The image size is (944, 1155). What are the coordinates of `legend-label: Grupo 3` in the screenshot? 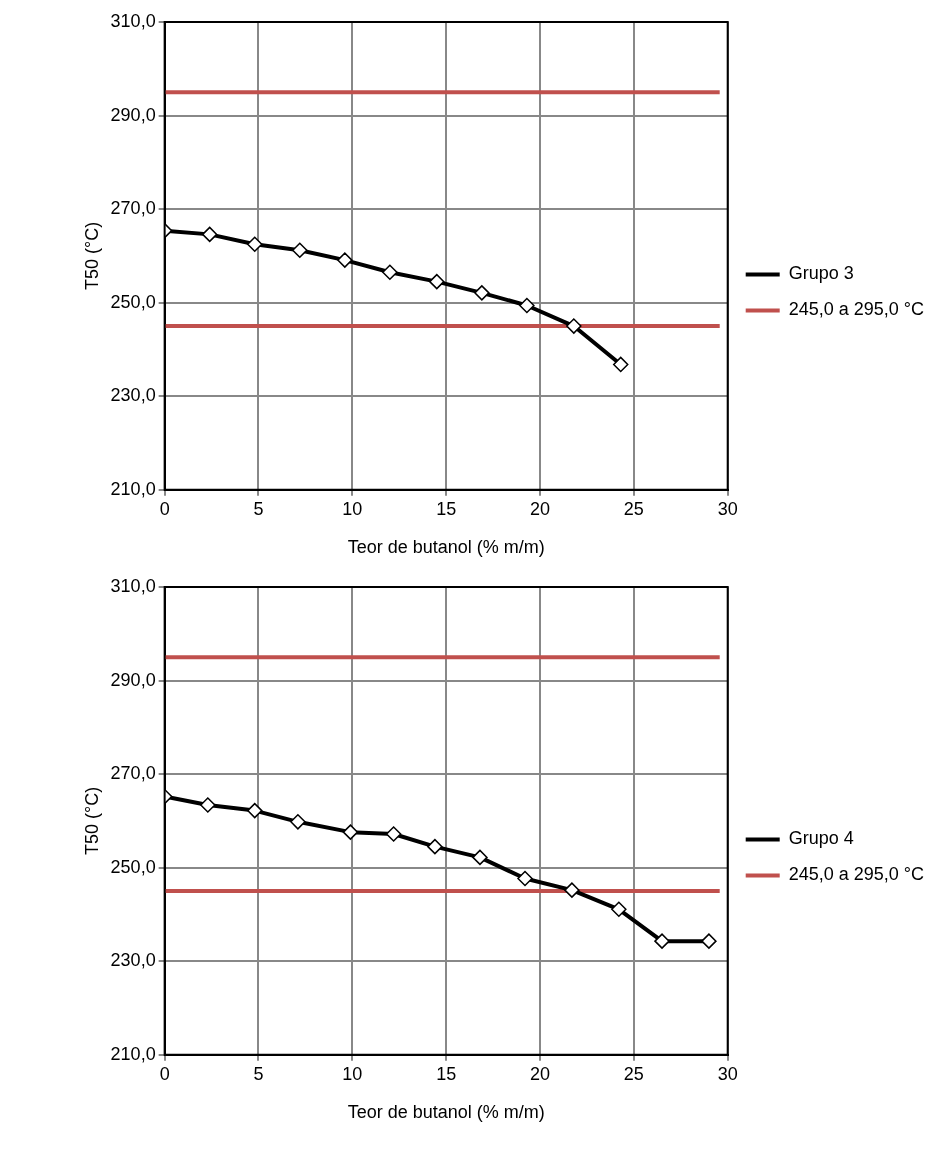 It's located at (821, 273).